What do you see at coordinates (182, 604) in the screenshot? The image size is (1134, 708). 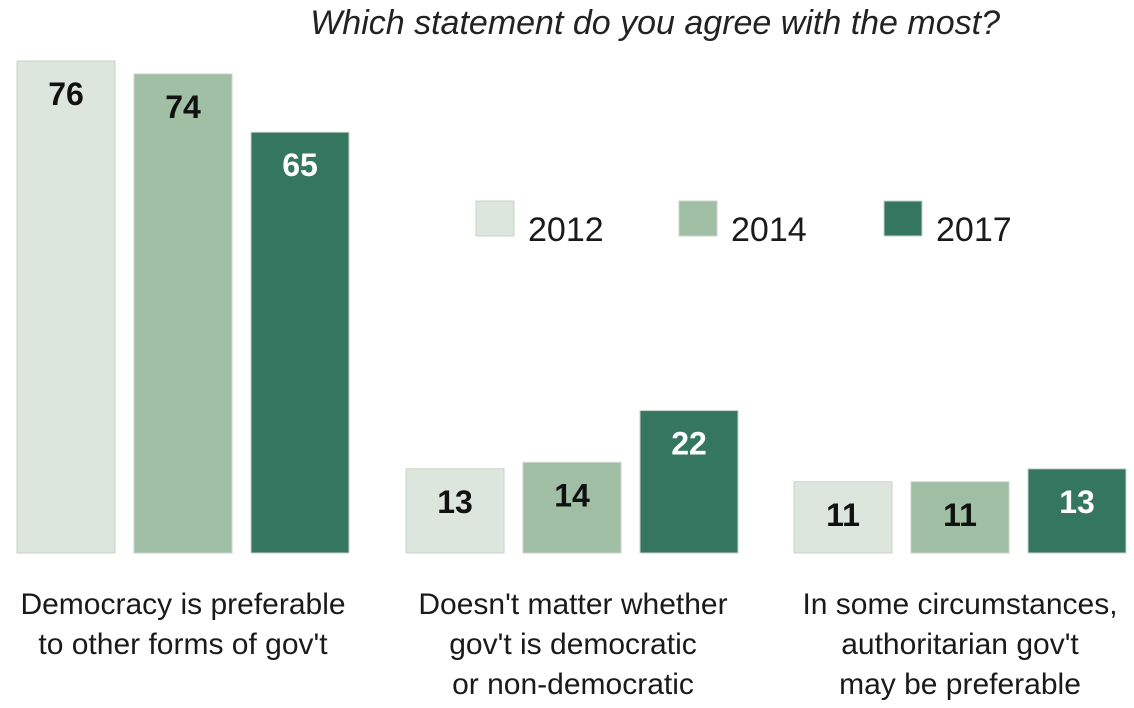 I see `category-label-0-line-0: Democracy is preferable` at bounding box center [182, 604].